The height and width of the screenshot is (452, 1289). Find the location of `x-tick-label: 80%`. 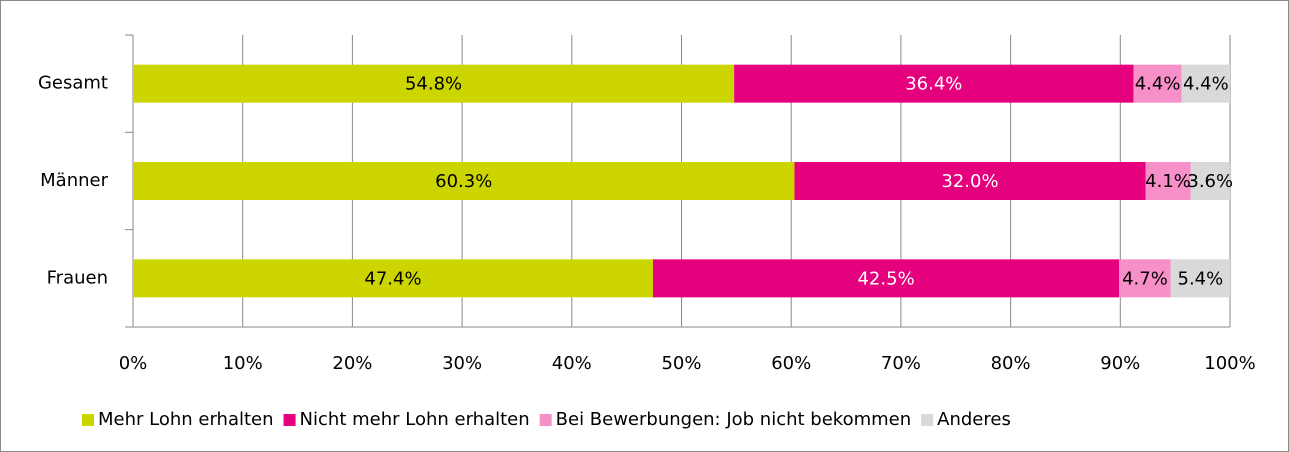

x-tick-label: 80% is located at coordinates (1011, 363).